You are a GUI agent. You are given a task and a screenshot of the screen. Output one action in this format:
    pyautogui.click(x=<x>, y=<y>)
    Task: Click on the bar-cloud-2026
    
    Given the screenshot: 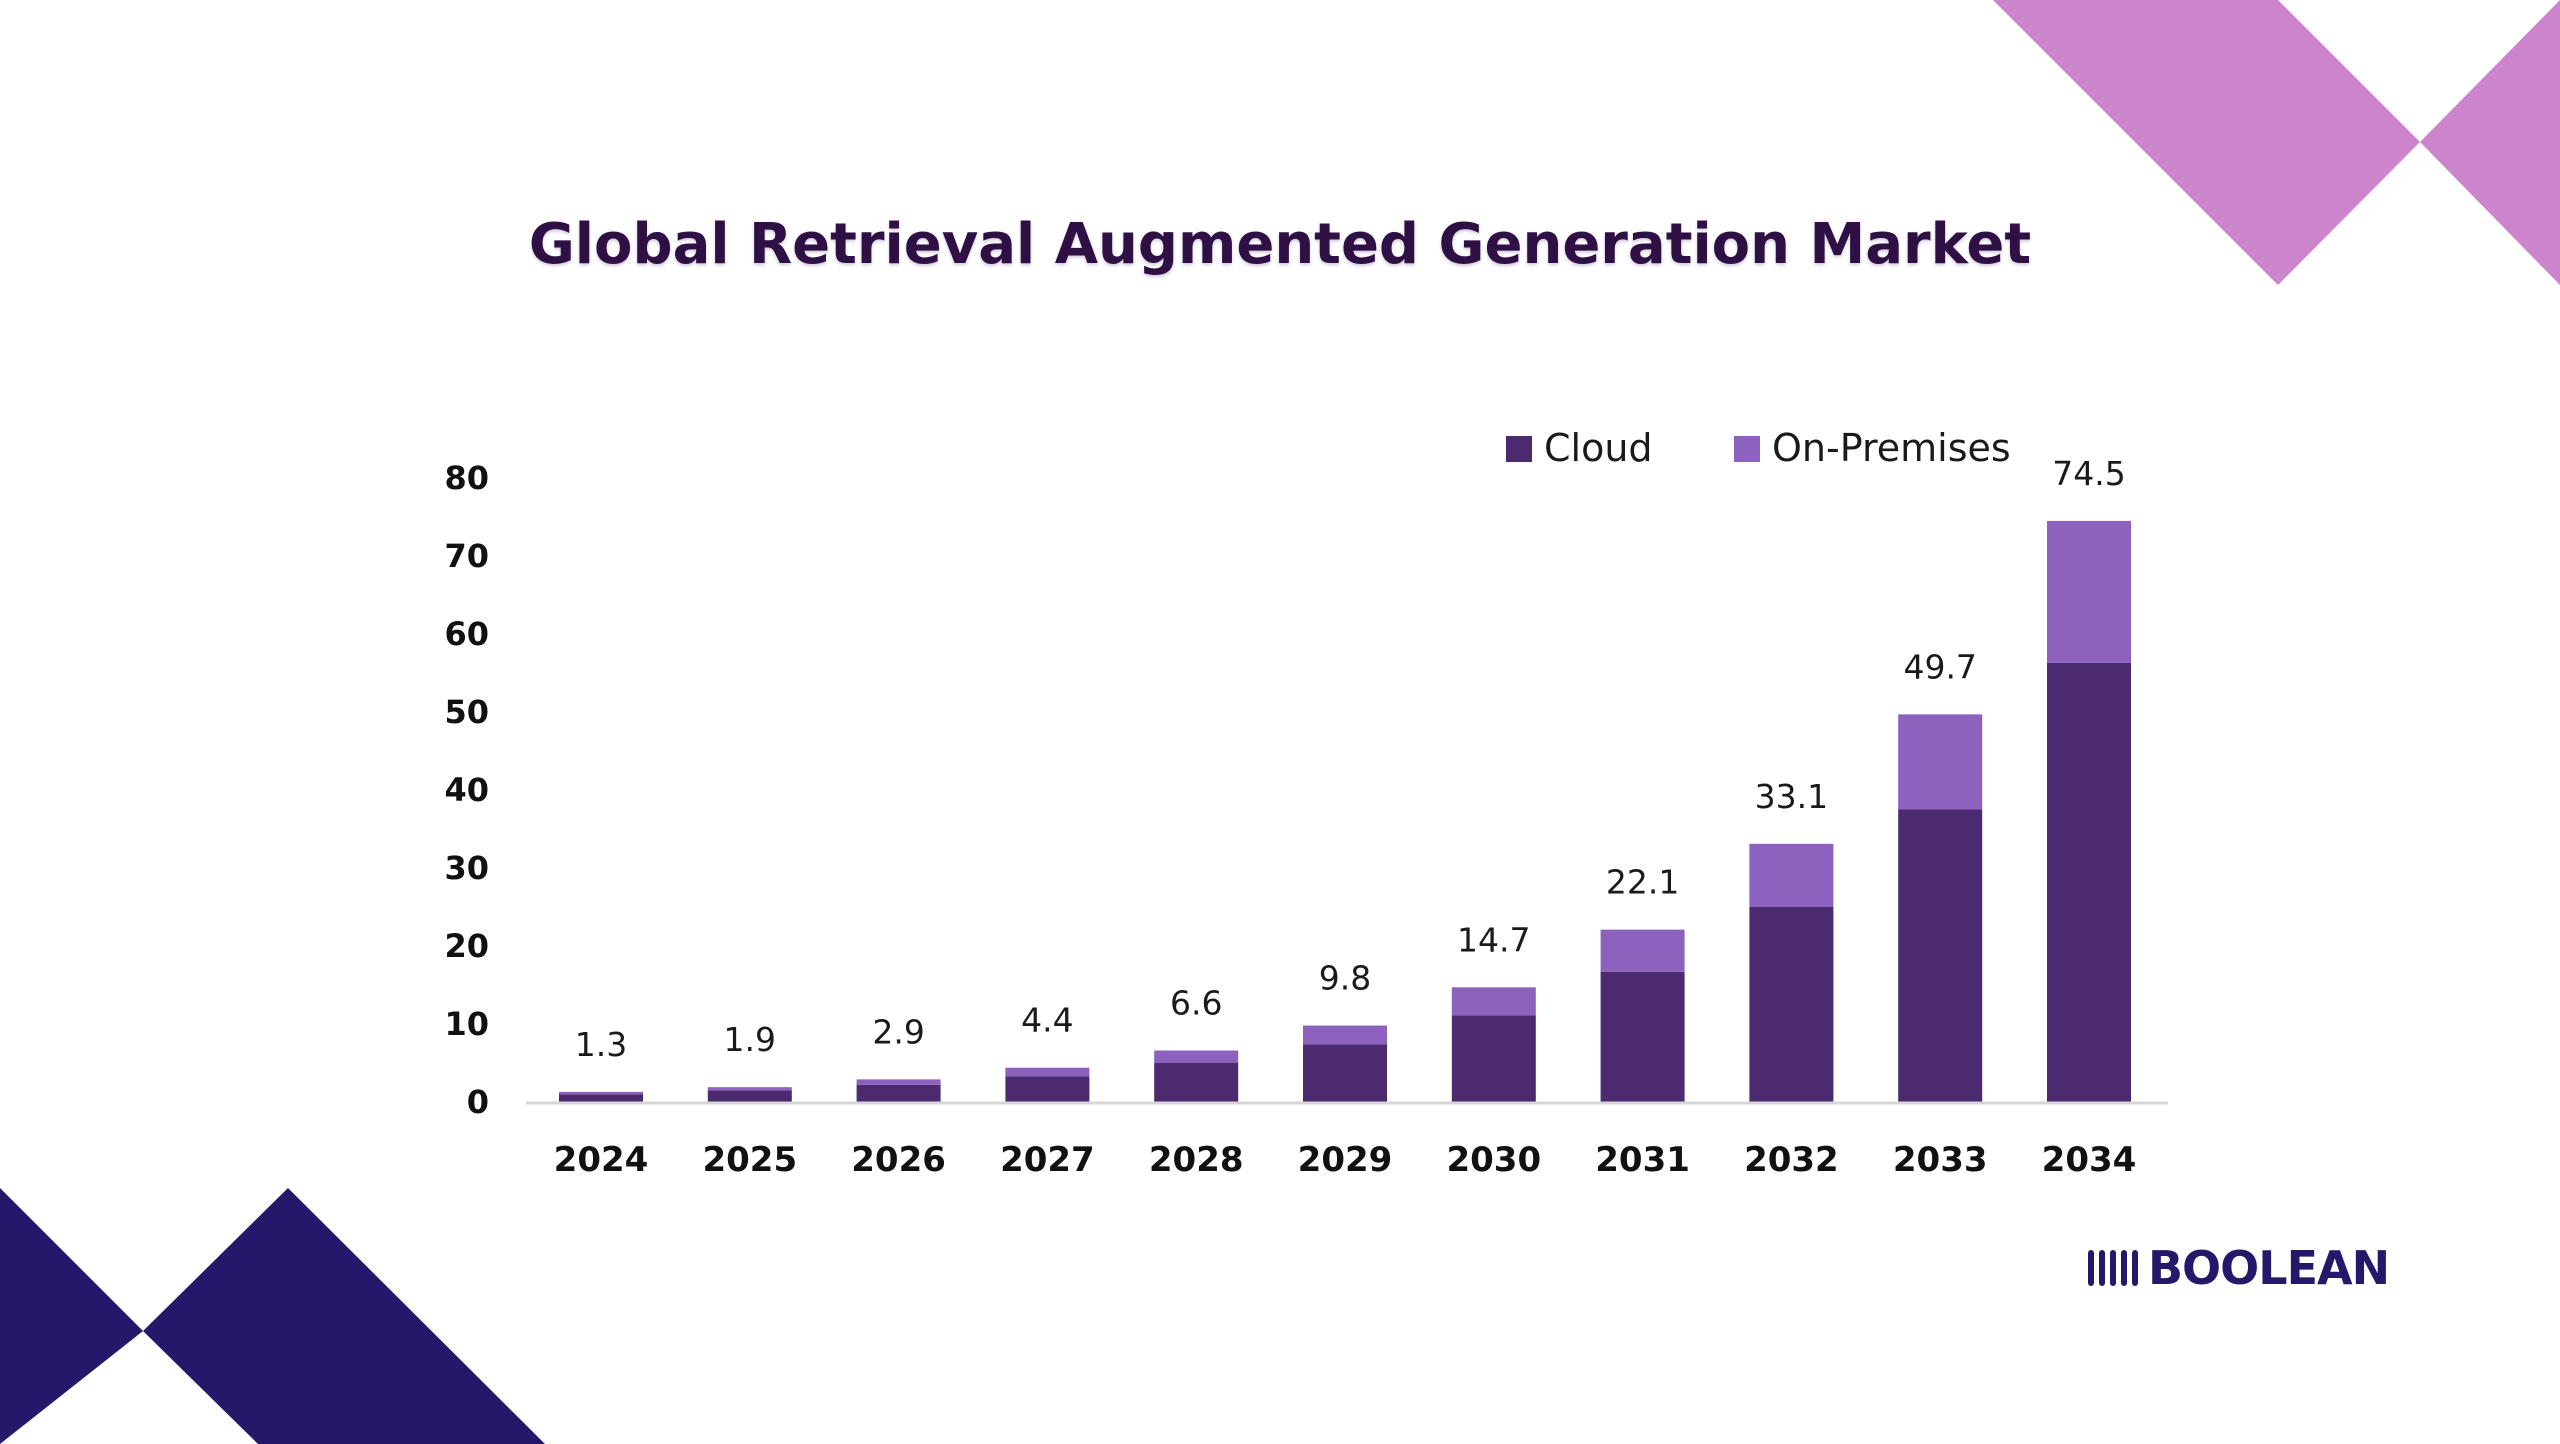 What is the action you would take?
    pyautogui.click(x=898, y=1093)
    